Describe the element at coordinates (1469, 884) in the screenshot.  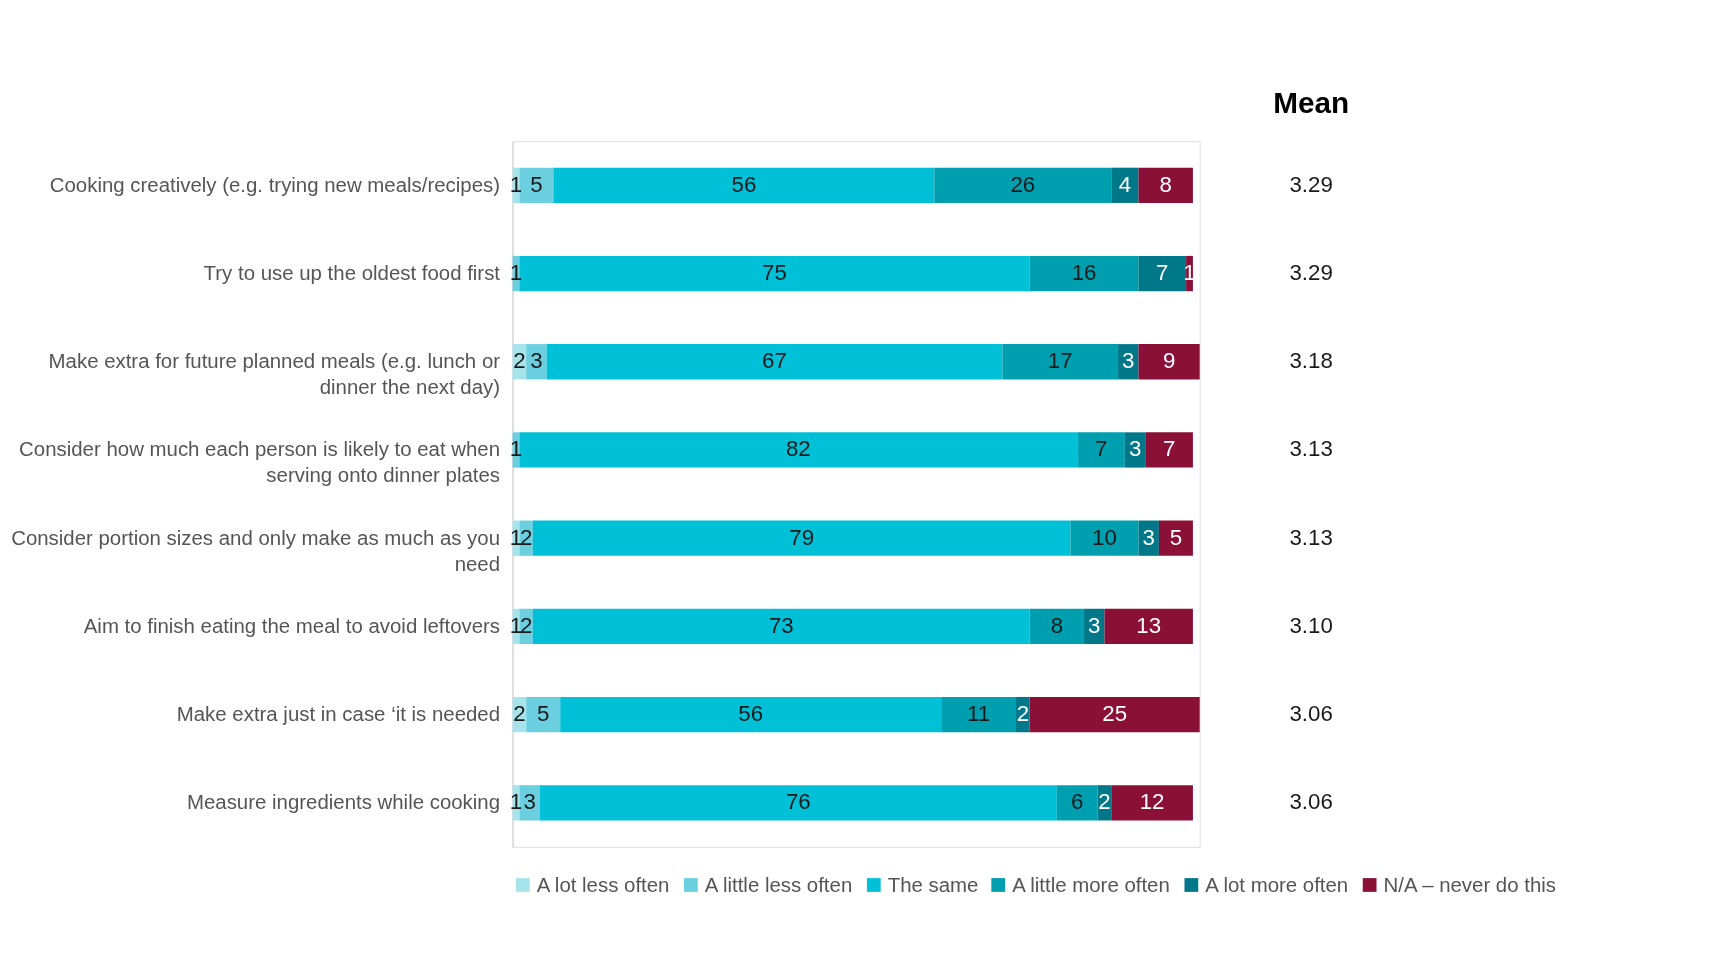
I see `legend-label: N/A – never do this` at that location.